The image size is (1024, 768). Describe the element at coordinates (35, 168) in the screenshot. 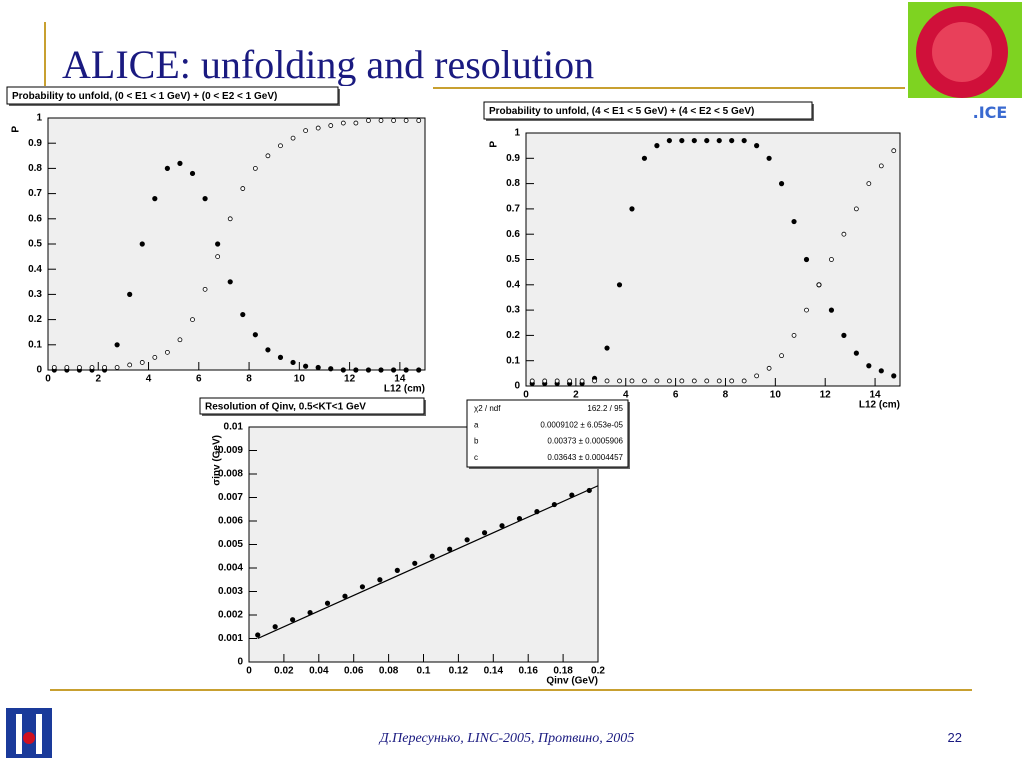

I see `y-tick-label: 0.8` at that location.